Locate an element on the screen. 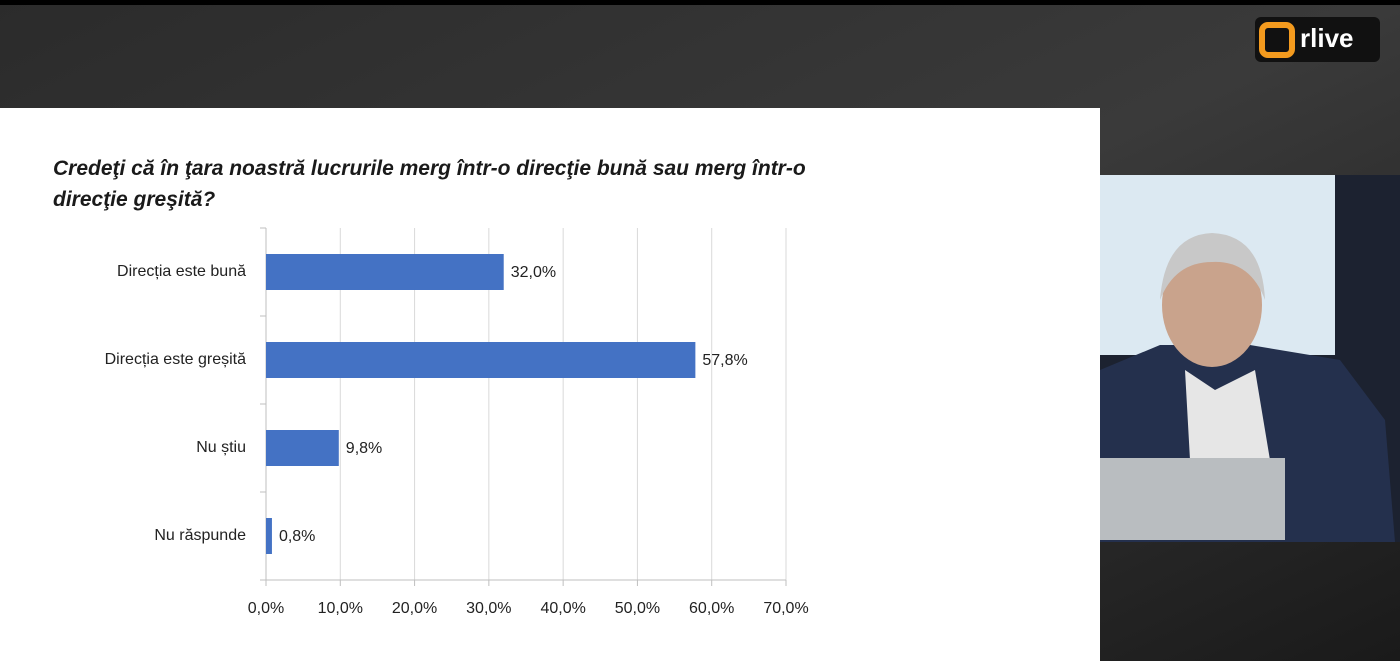  x-tick-label: 10,0% is located at coordinates (340, 608).